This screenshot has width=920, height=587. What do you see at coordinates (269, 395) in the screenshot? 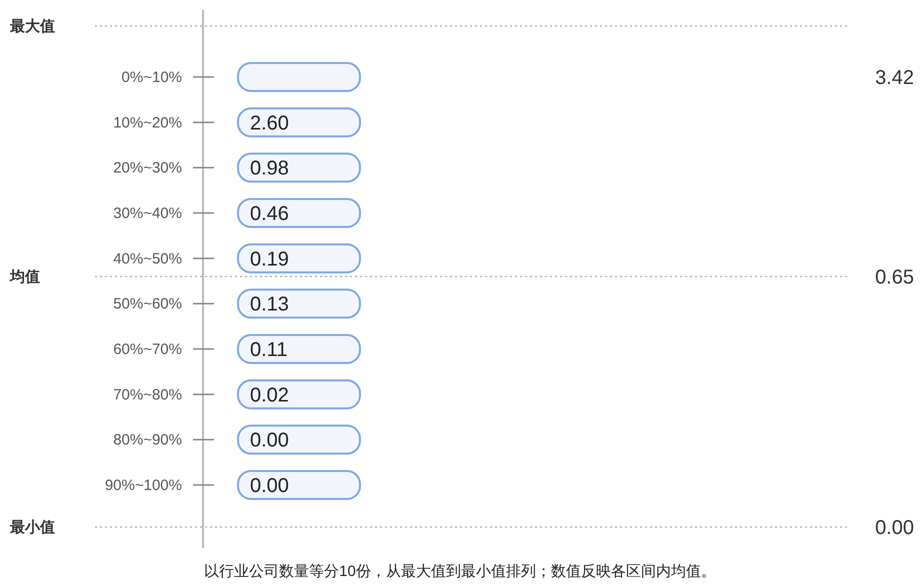
I see `data-label: 0.02` at bounding box center [269, 395].